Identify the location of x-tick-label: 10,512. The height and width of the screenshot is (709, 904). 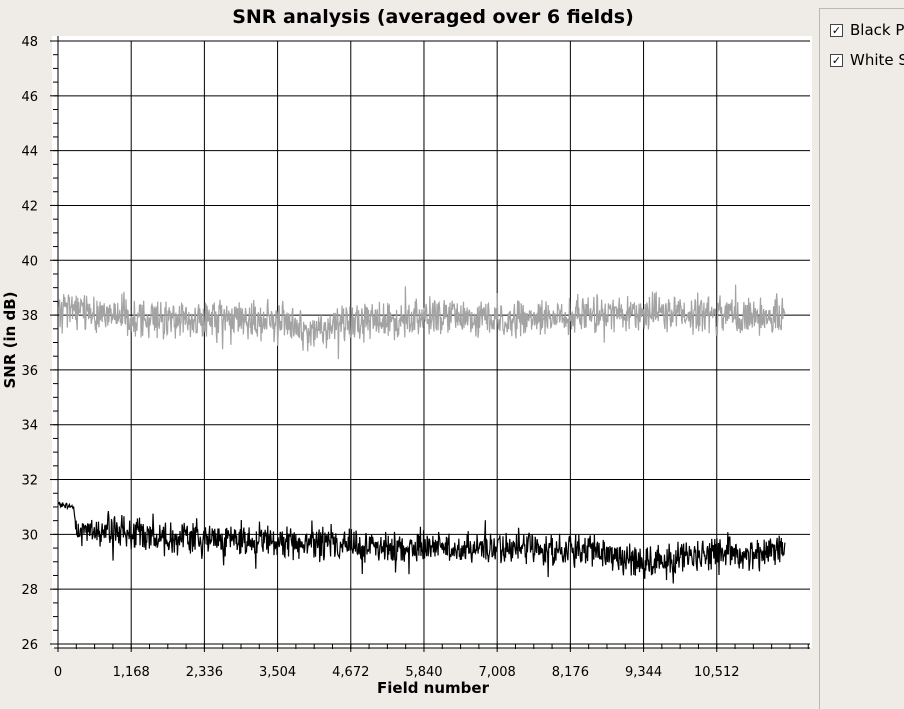
(717, 672).